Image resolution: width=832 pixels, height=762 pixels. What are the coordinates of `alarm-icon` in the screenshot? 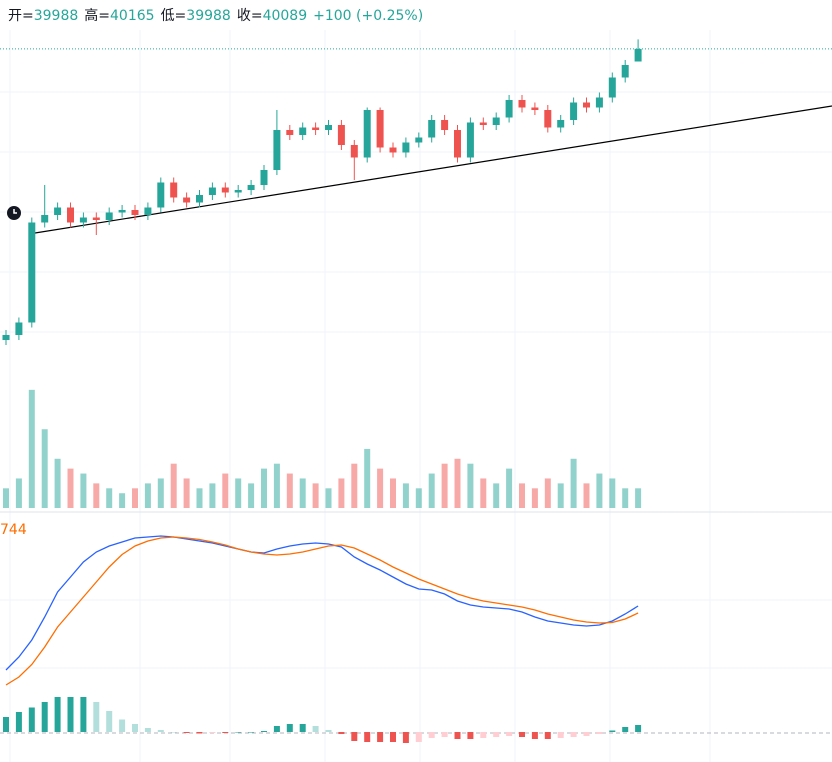 It's located at (14, 213).